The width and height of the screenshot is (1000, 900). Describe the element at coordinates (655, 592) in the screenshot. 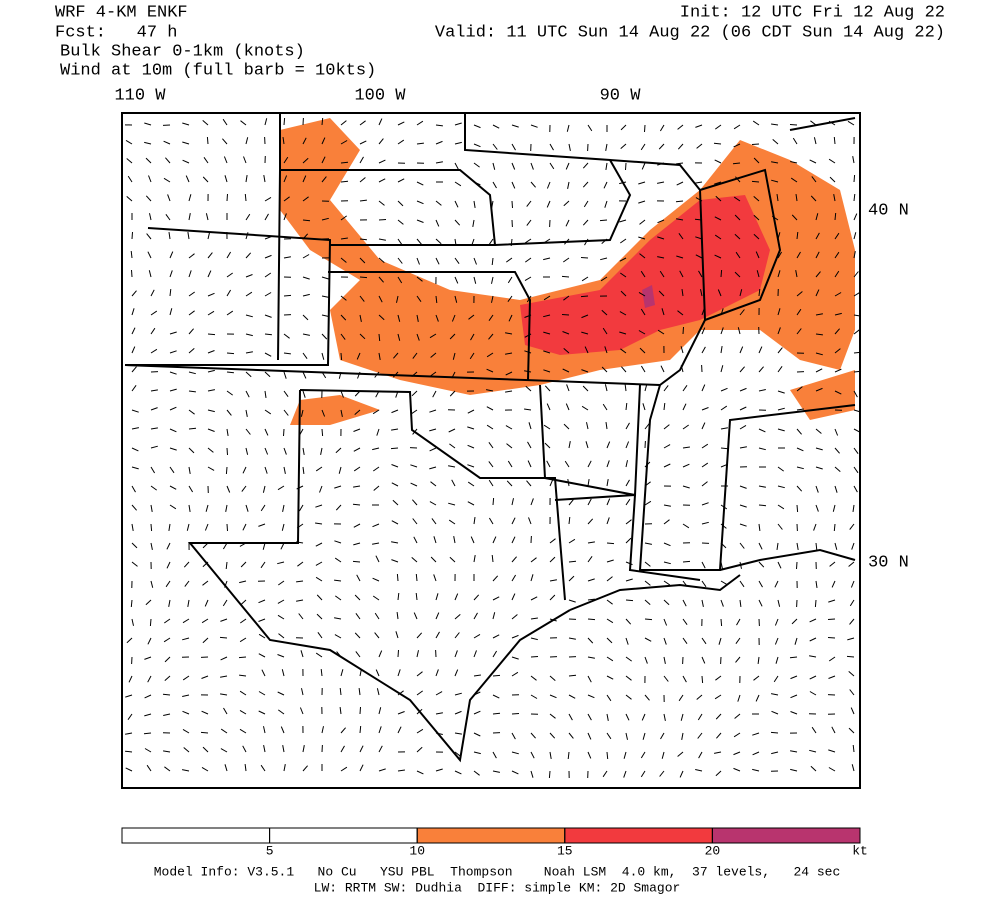

I see `coastline` at that location.